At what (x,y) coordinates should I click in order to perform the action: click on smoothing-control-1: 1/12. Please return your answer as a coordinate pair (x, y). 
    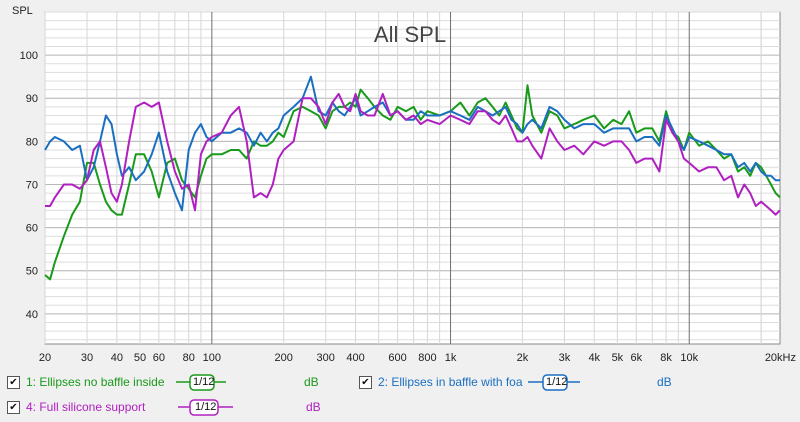
    Looking at the image, I should click on (201, 382).